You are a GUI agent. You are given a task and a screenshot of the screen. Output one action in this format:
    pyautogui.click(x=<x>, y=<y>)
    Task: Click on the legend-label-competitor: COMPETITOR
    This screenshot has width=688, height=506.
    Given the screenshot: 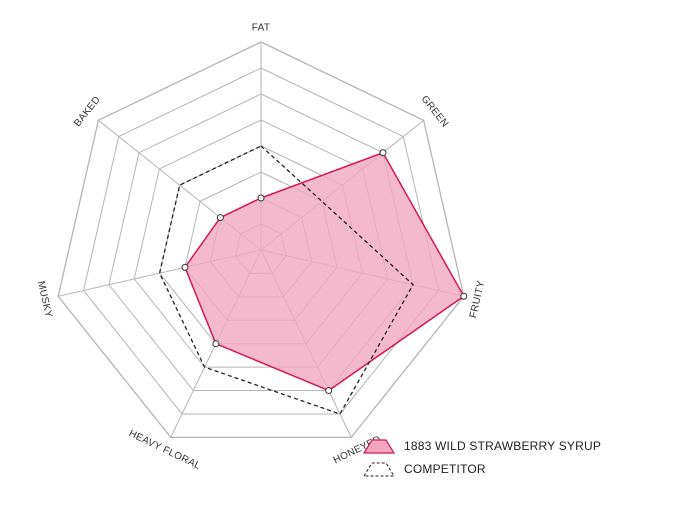 What is the action you would take?
    pyautogui.click(x=445, y=468)
    